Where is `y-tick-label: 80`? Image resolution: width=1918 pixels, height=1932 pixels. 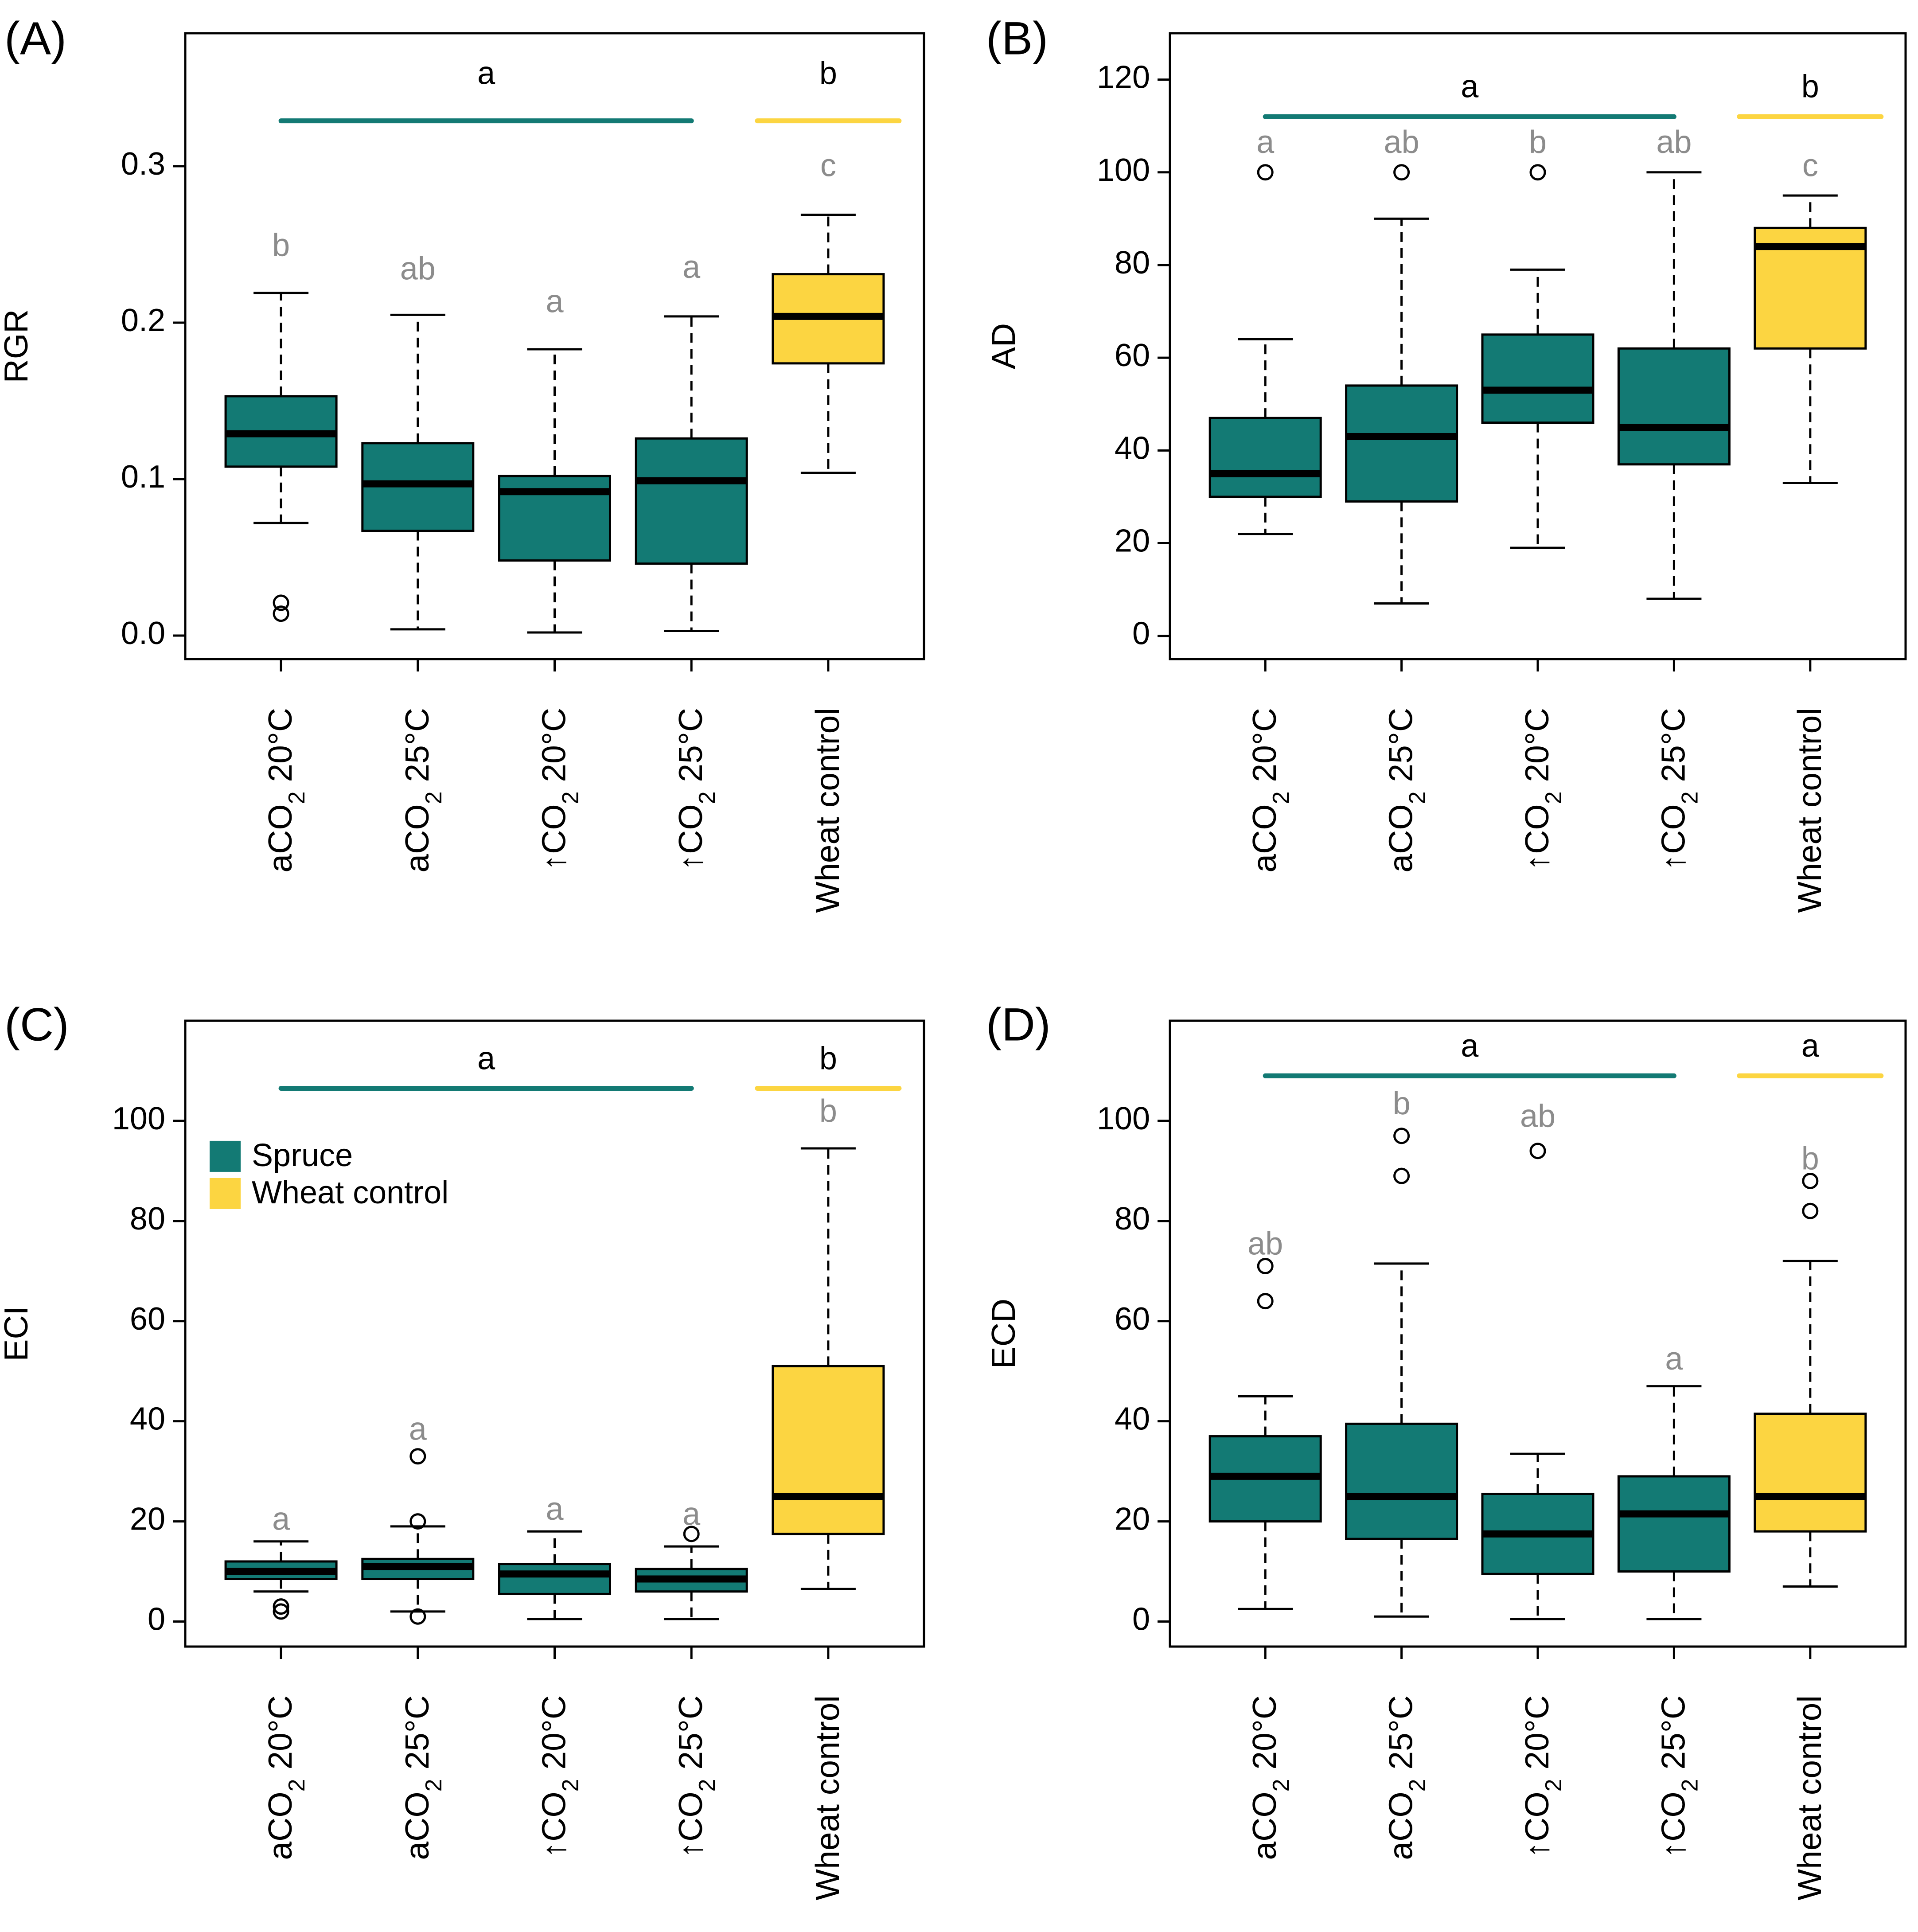 y-tick-label: 80 is located at coordinates (1132, 263).